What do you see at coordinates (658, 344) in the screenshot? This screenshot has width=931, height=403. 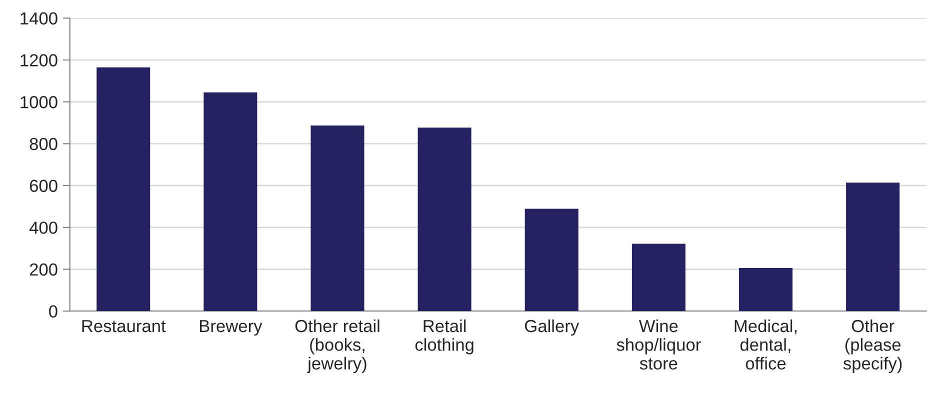 I see `x-tick-label: Wine shop/liquor store` at bounding box center [658, 344].